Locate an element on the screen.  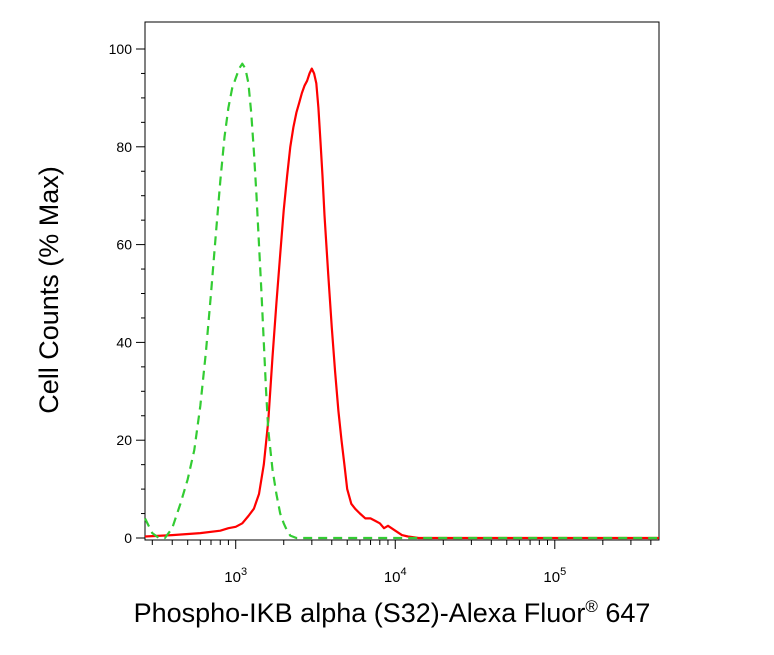
x-tick-labels: 10³ 10⁴ 10⁵ is located at coordinates (395, 576).